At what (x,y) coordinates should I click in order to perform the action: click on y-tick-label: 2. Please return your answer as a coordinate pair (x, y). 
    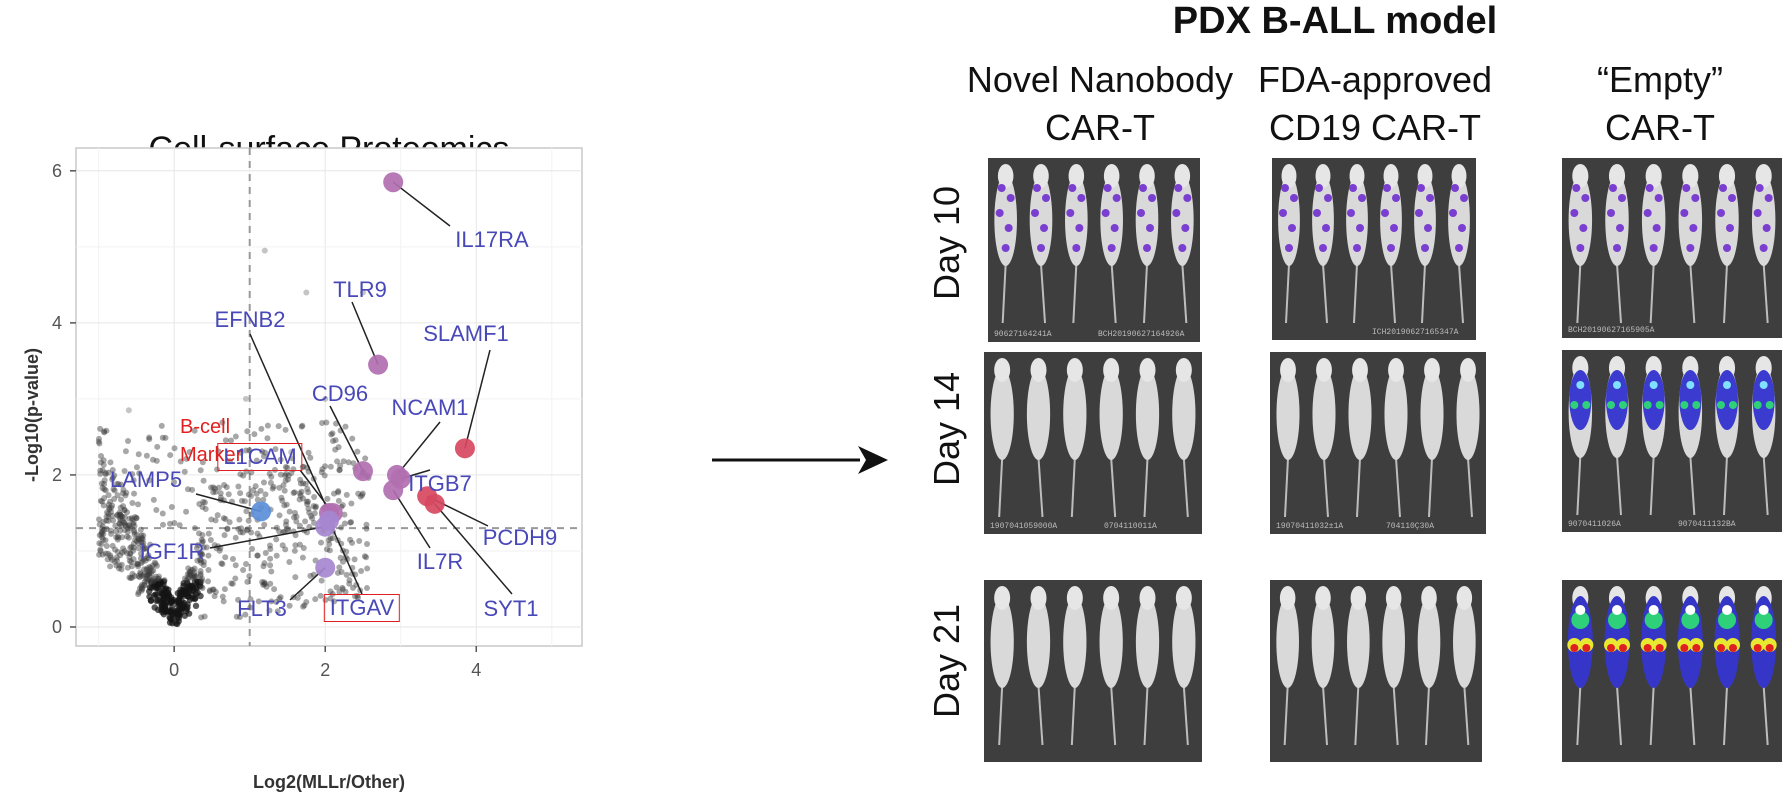
    Looking at the image, I should click on (57, 475).